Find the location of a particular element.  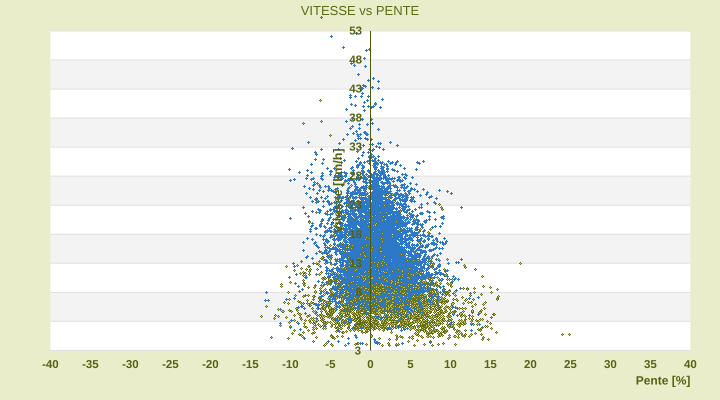

svg-text: Vitesse [km/h] is located at coordinates (338, 190).